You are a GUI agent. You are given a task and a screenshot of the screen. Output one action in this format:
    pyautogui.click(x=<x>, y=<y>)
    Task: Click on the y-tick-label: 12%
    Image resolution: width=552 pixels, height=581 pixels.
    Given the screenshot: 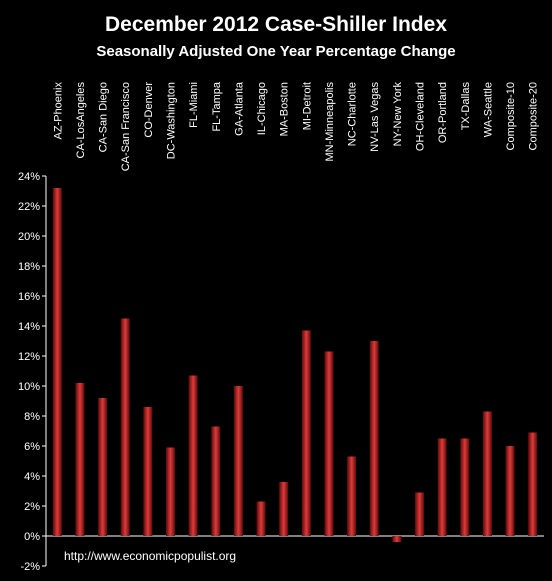 What is the action you would take?
    pyautogui.click(x=29, y=357)
    